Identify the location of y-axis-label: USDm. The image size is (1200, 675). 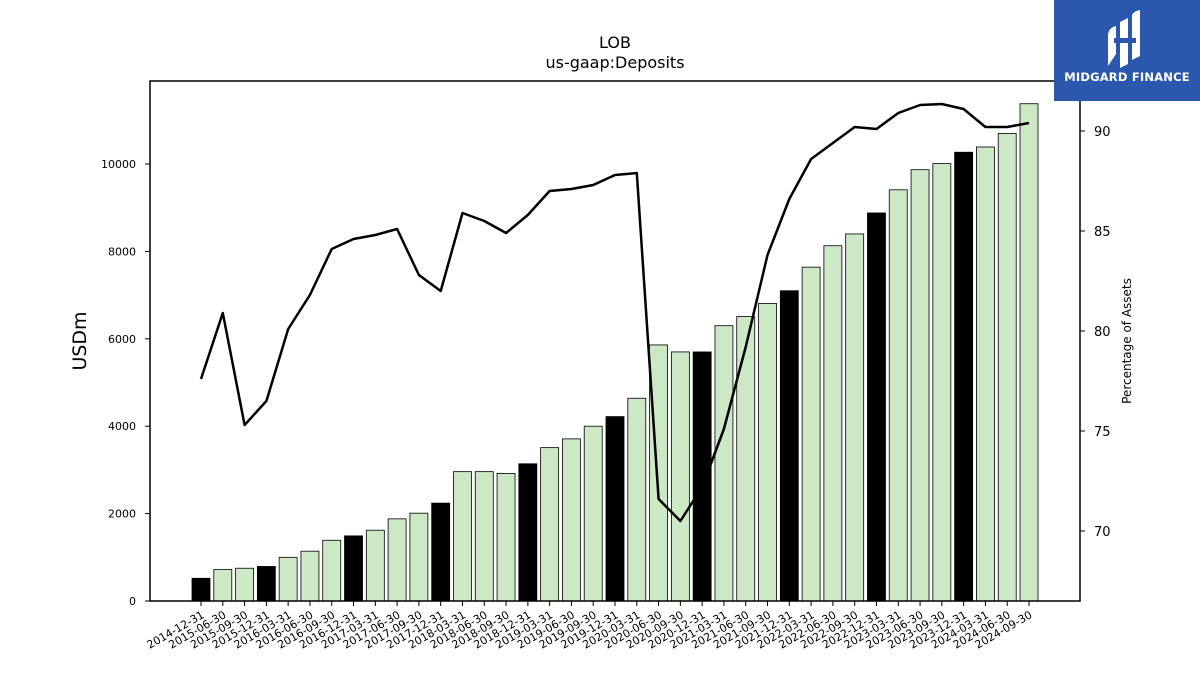
(80, 340).